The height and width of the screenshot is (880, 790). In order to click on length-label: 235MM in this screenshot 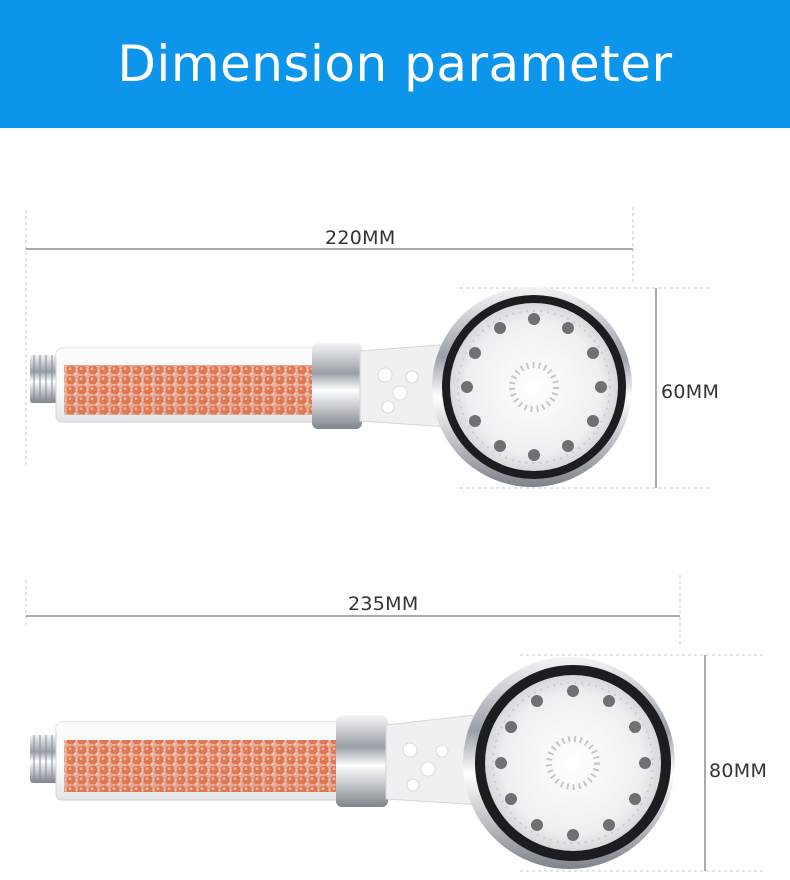, I will do `click(383, 604)`.